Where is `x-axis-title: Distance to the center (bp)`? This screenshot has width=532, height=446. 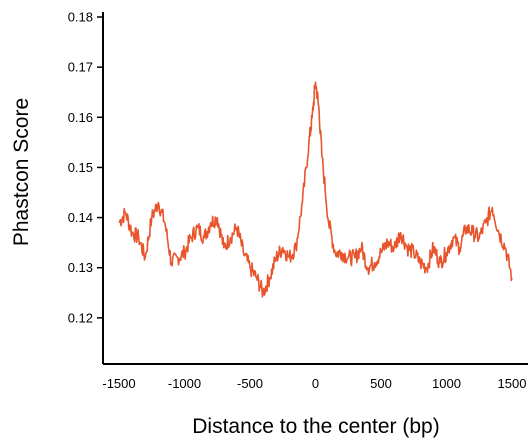 x-axis-title: Distance to the center (bp) is located at coordinates (315, 426).